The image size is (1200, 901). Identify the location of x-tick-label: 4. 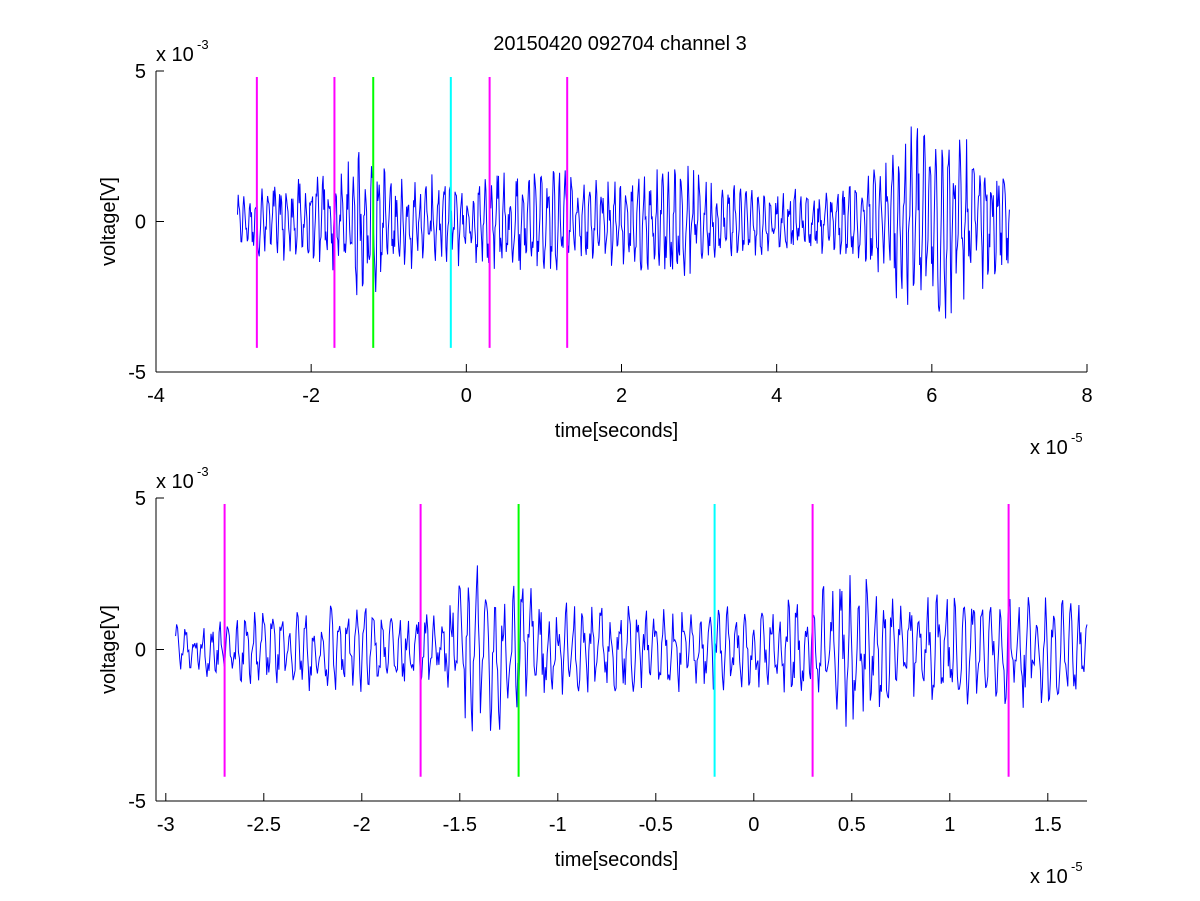
(776, 396).